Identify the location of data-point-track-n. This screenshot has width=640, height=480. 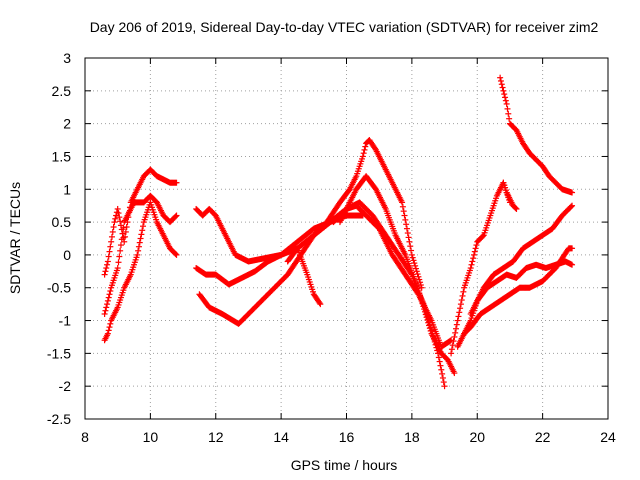
(572, 264).